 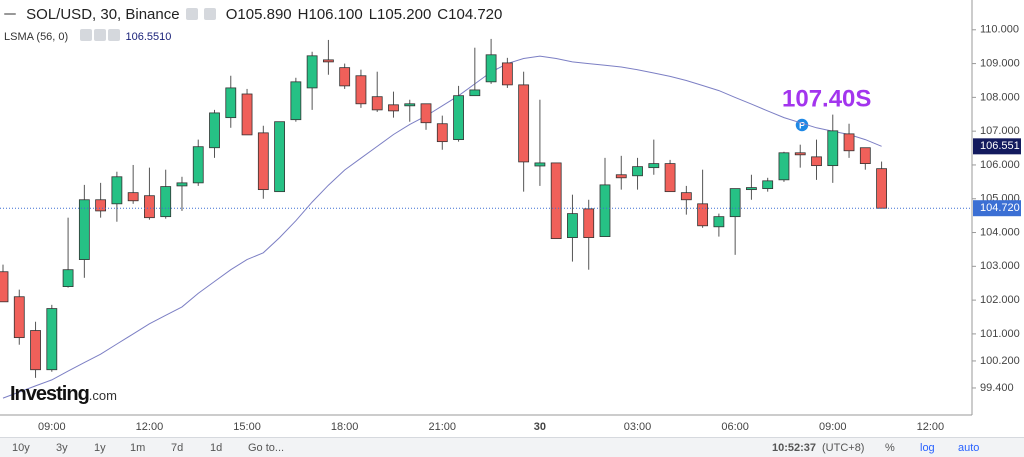 What do you see at coordinates (177, 448) in the screenshot?
I see `range-button: 7d` at bounding box center [177, 448].